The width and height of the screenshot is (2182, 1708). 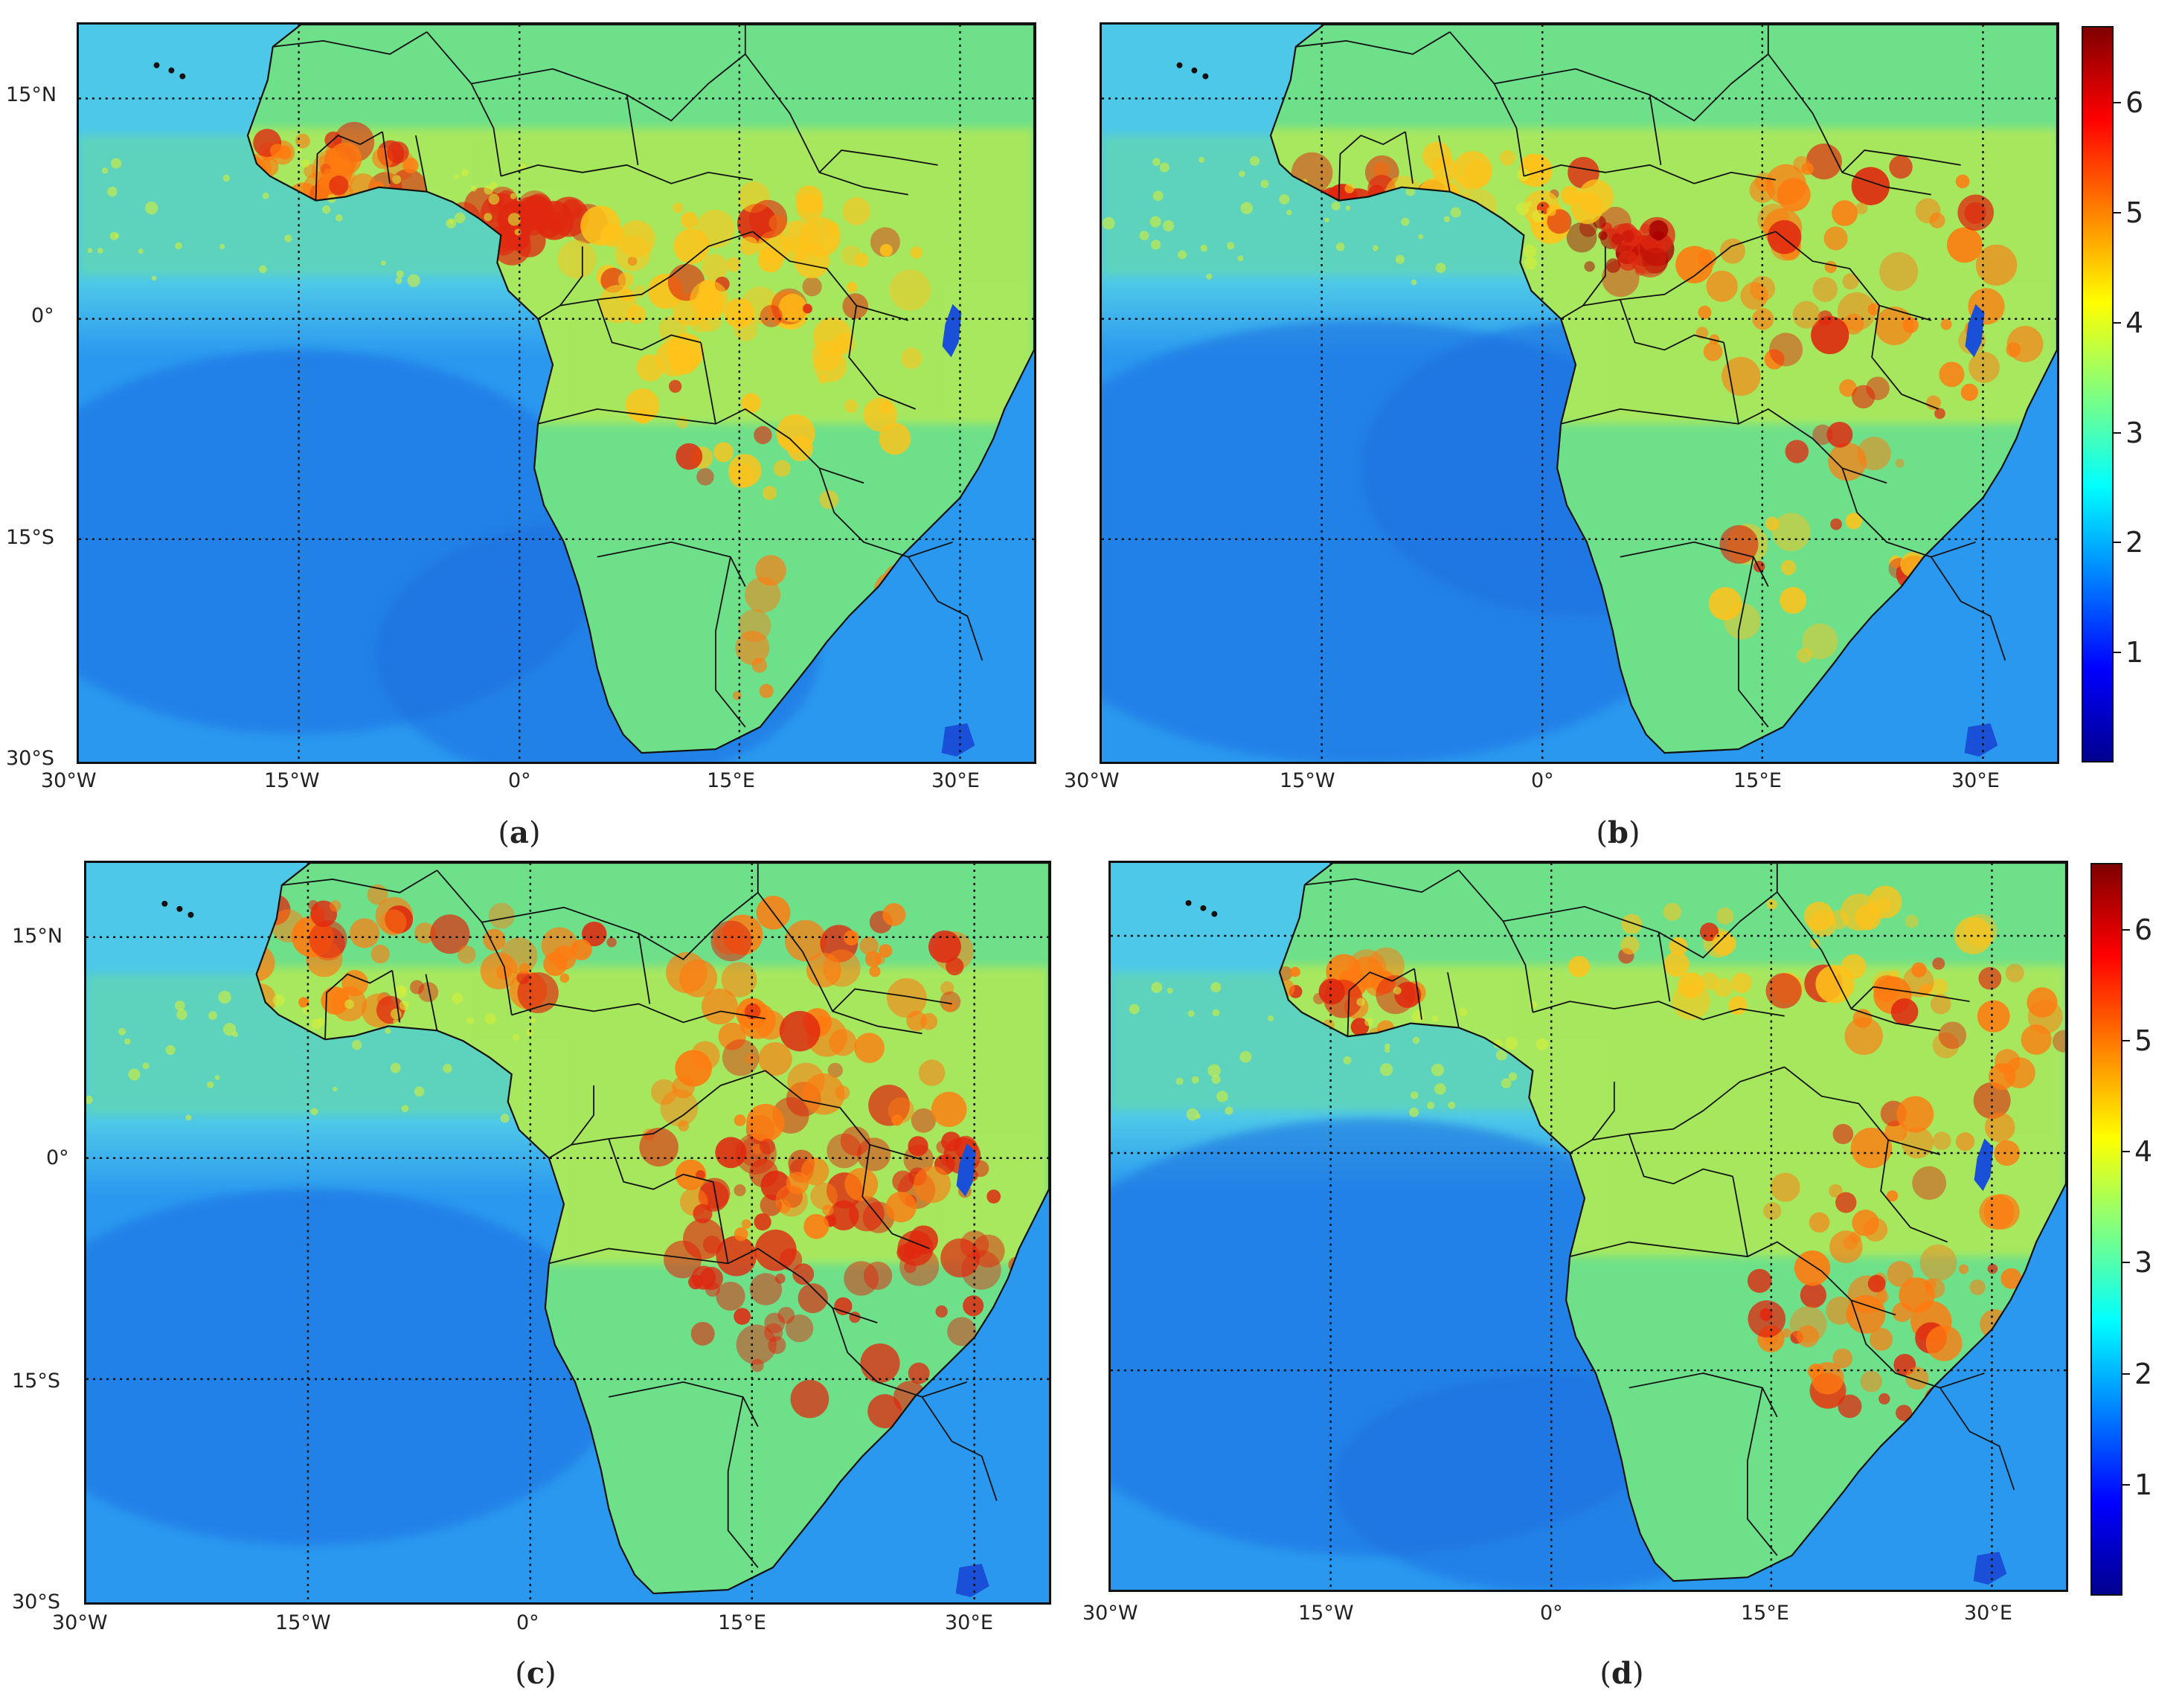 What do you see at coordinates (1981, 740) in the screenshot?
I see `lake` at bounding box center [1981, 740].